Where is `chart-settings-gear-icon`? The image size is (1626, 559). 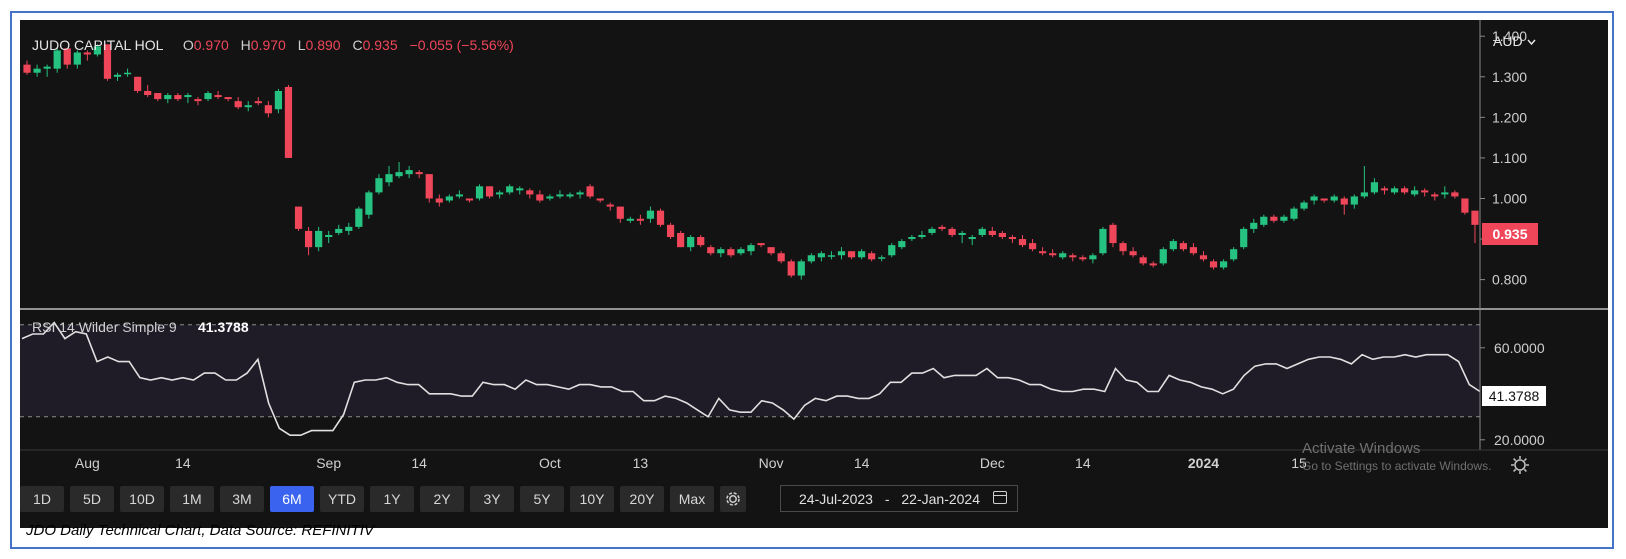 chart-settings-gear-icon is located at coordinates (1520, 465).